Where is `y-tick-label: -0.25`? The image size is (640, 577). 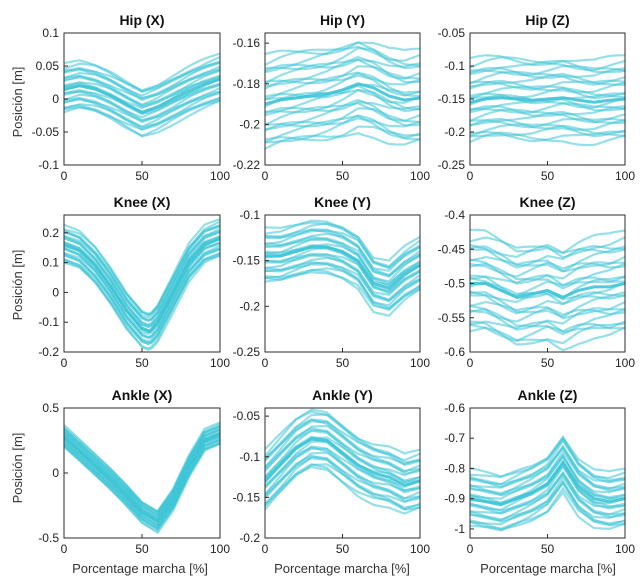
y-tick-label: -0.25 is located at coordinates (452, 165).